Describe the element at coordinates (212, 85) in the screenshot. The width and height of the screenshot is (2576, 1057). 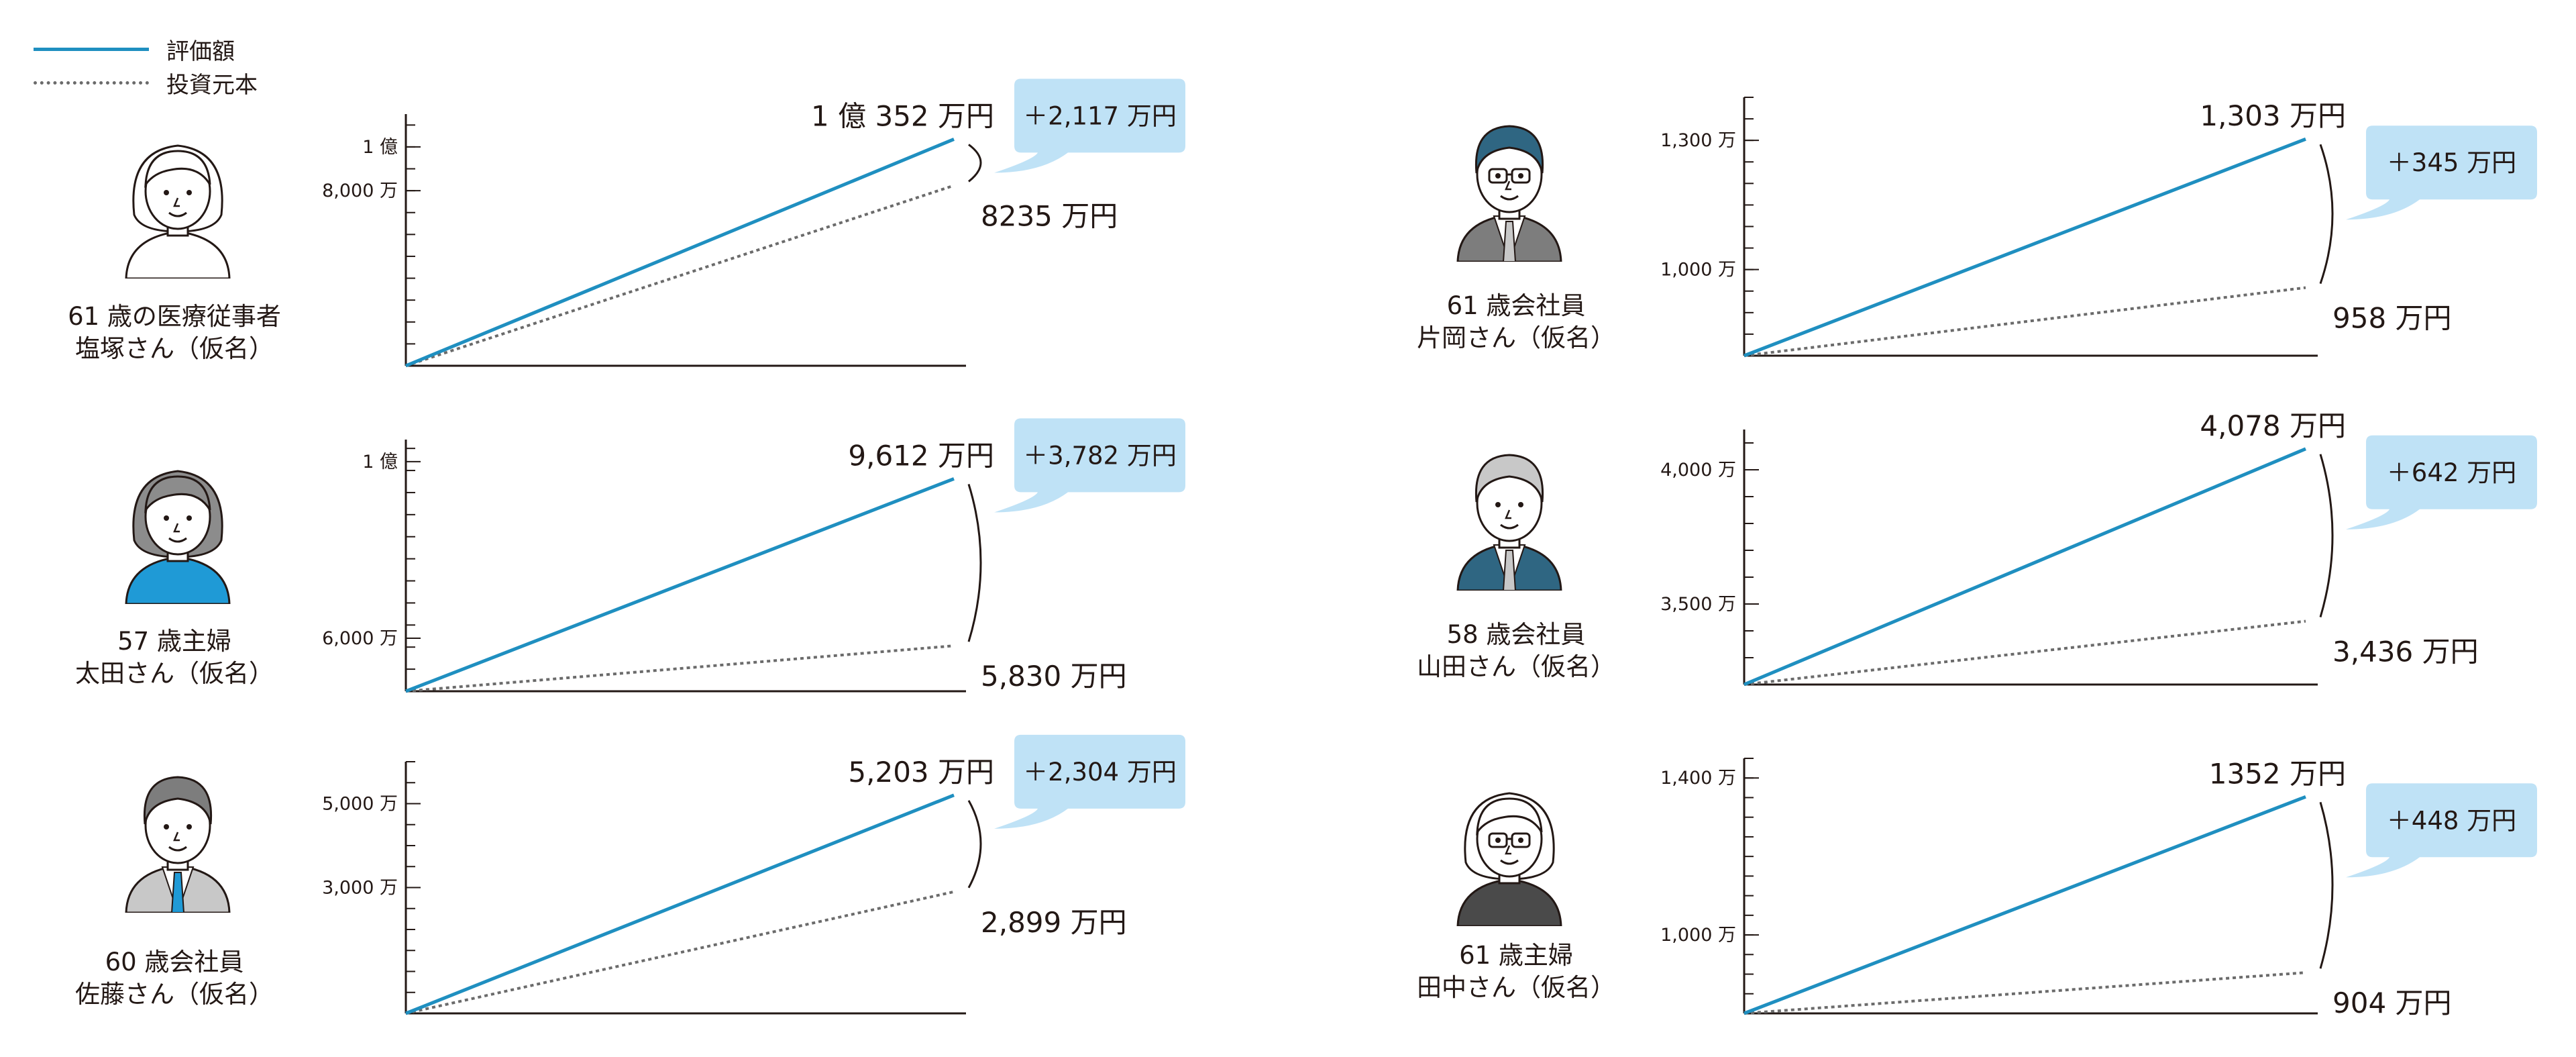
I see `legend-label-principal: 投資元本` at that location.